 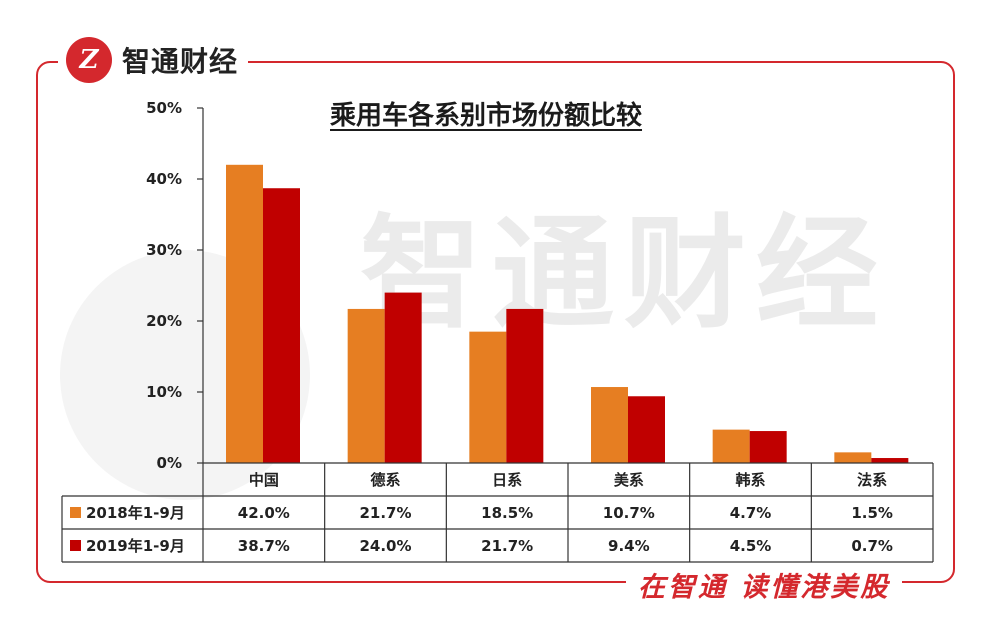 What do you see at coordinates (629, 546) in the screenshot?
I see `data-label: 9.4%` at bounding box center [629, 546].